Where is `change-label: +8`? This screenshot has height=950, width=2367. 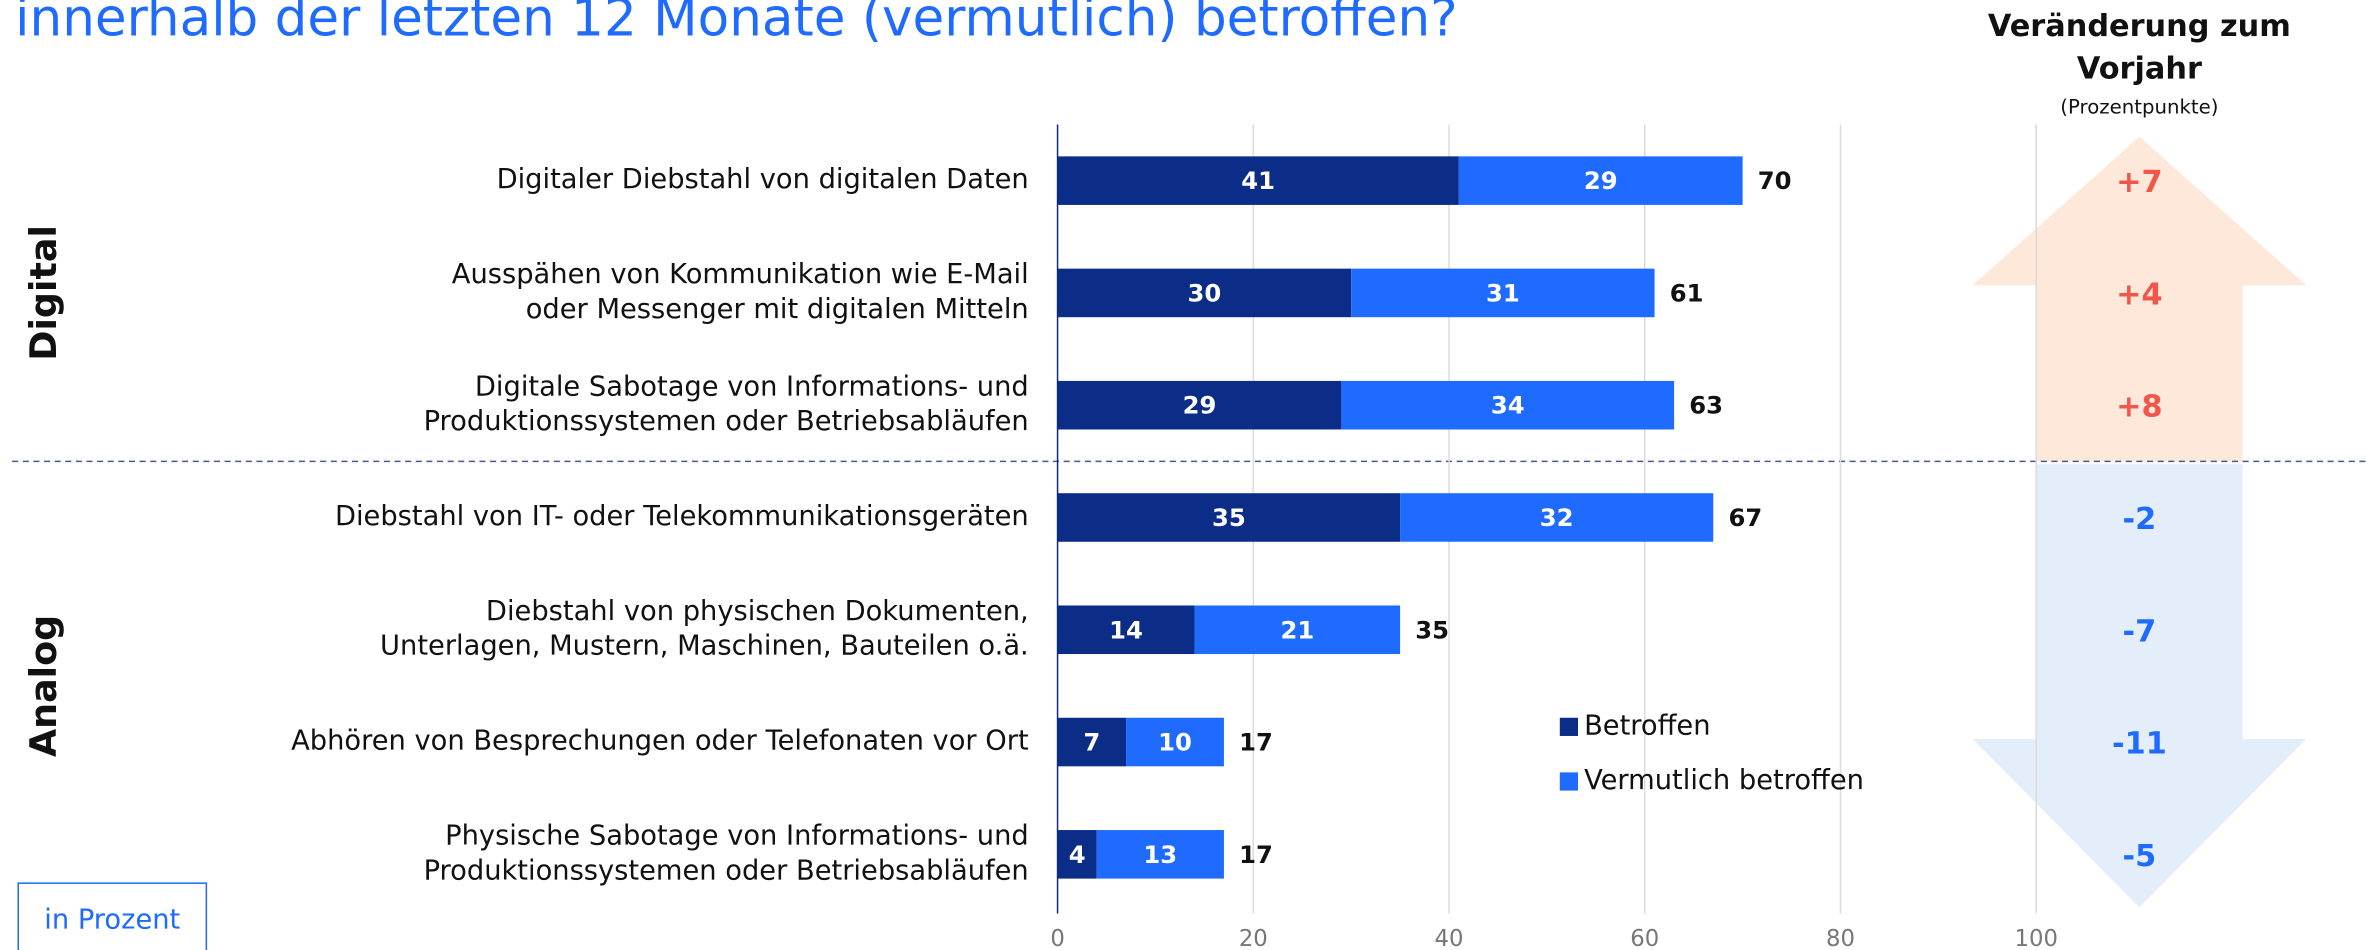
change-label: +8 is located at coordinates (2139, 407).